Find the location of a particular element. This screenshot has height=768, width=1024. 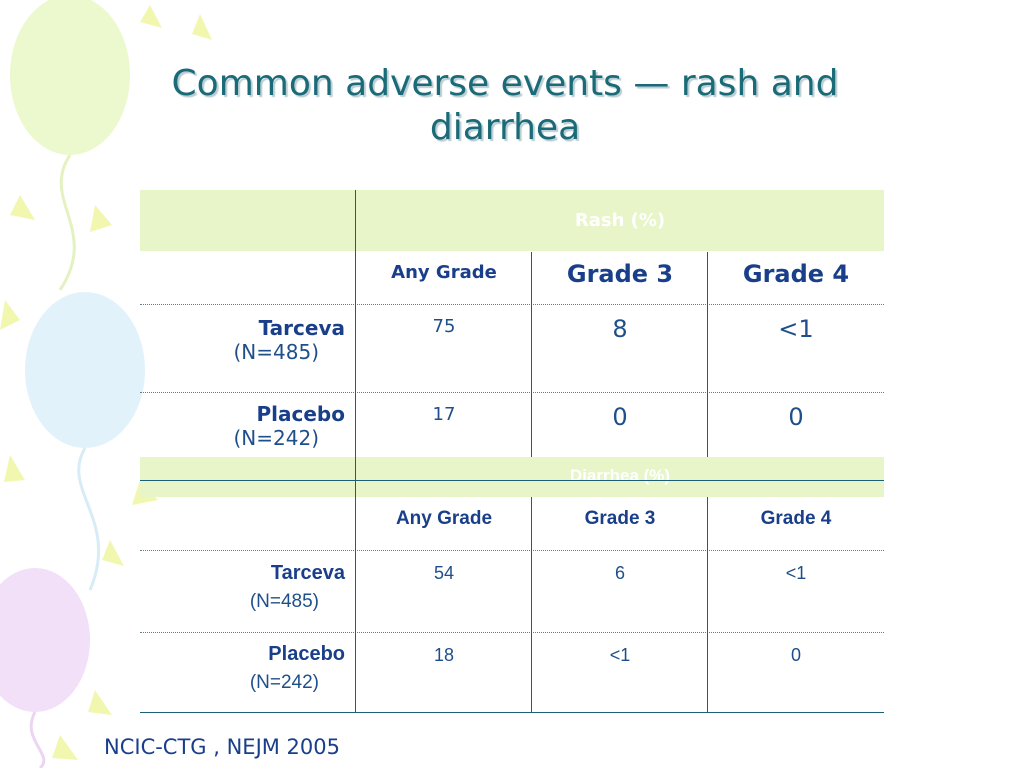

diarrhea-row-tarceva-name: Tarceva is located at coordinates (307, 573).